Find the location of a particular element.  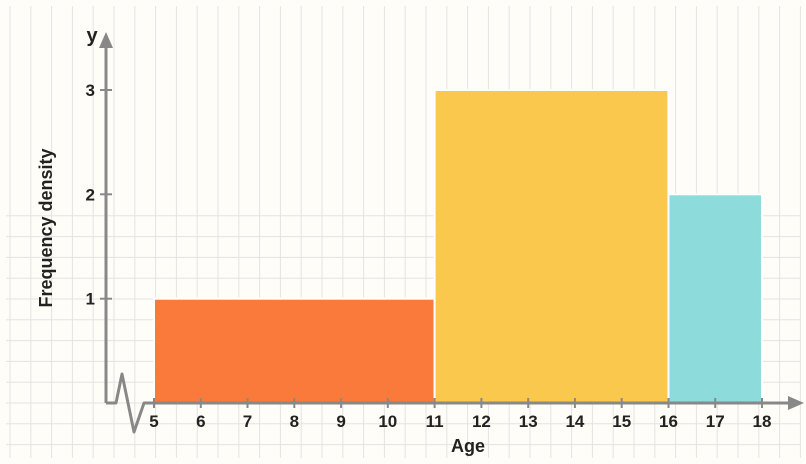

x-axis-title: Age is located at coordinates (468, 446).